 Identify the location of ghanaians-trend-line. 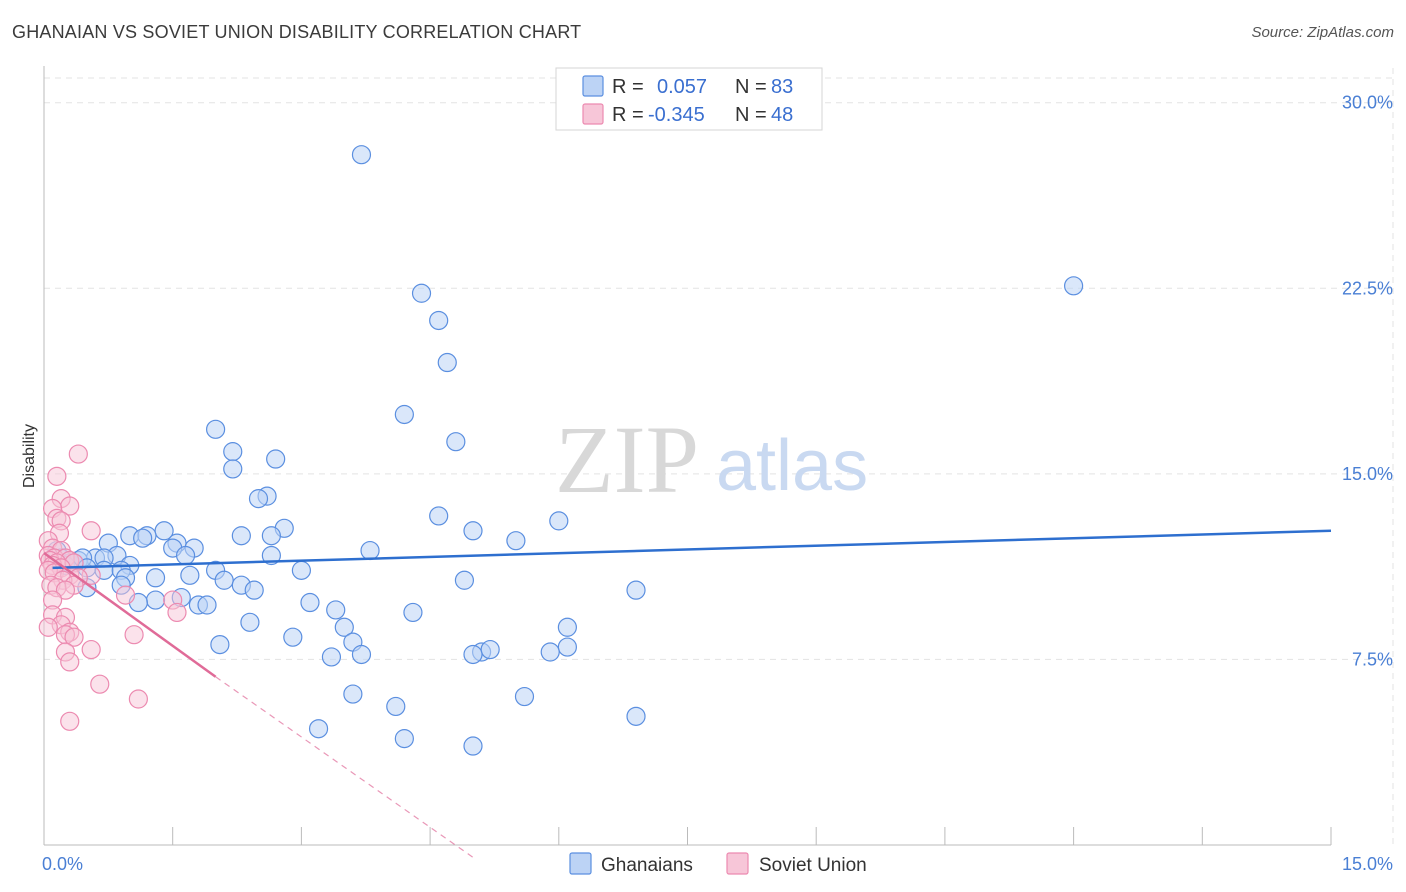
(692, 549).